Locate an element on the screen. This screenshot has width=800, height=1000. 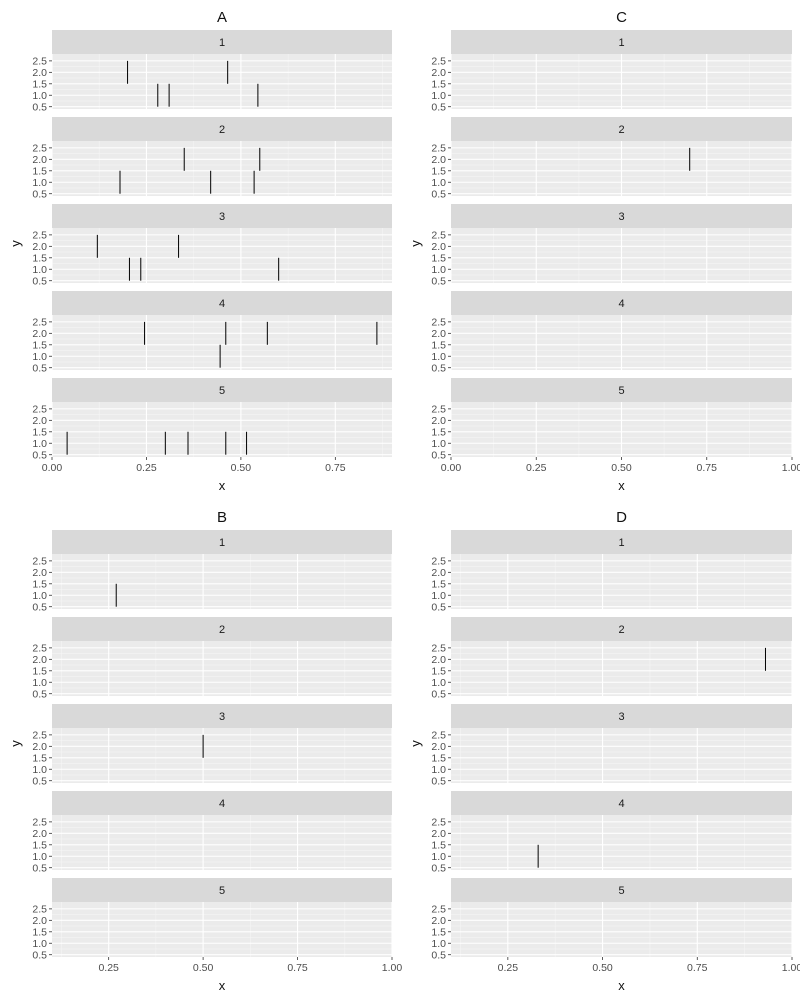
facet-5: 5 0.51.01.52.02.5 is located at coordinates (212, 919).